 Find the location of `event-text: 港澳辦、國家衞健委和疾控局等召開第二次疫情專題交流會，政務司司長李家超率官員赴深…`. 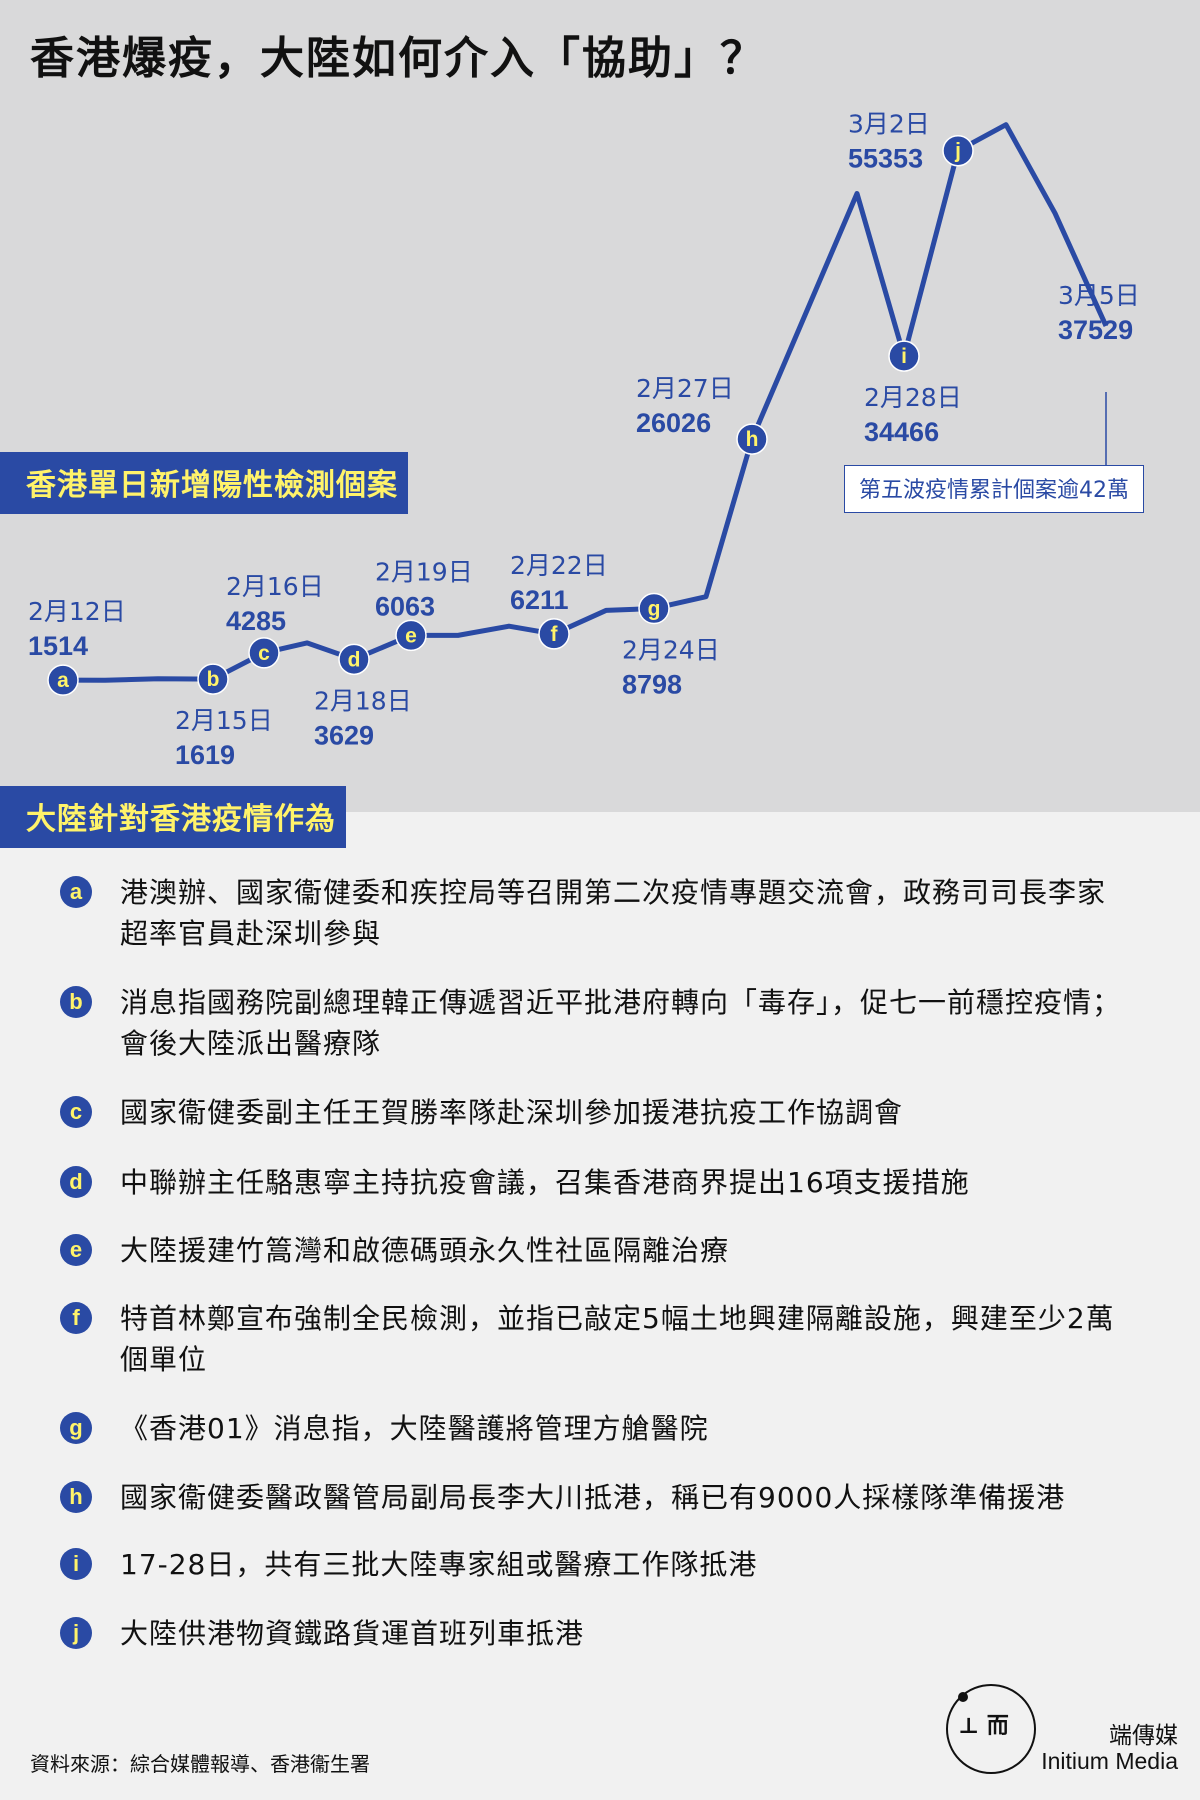

event-text: 港澳辦、國家衞健委和疾控局等召開第二次疫情專題交流會，政務司司長李家超率官員赴深… is located at coordinates (613, 913).